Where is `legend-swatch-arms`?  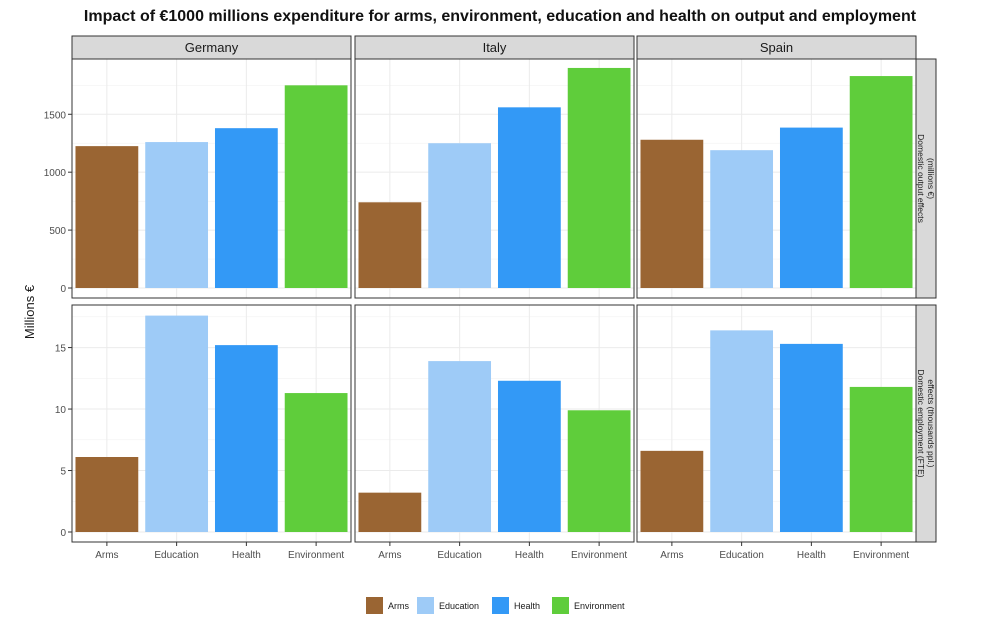 legend-swatch-arms is located at coordinates (374, 605).